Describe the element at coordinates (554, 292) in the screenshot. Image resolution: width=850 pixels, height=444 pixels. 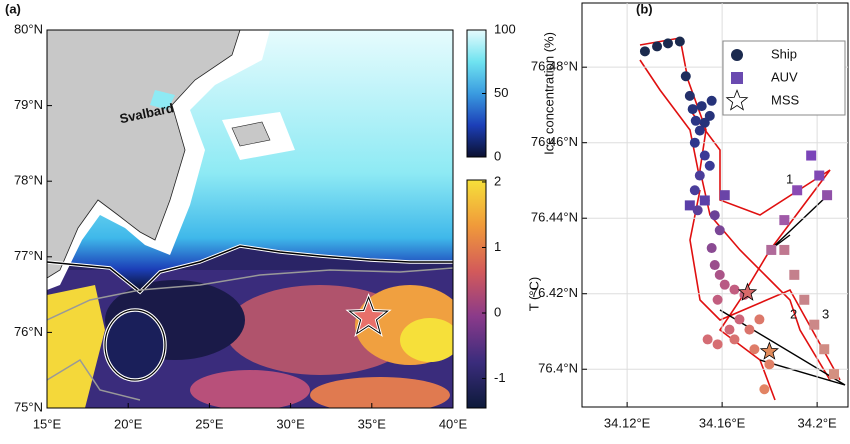
I see `y-tick-label: 76.42°N` at that location.